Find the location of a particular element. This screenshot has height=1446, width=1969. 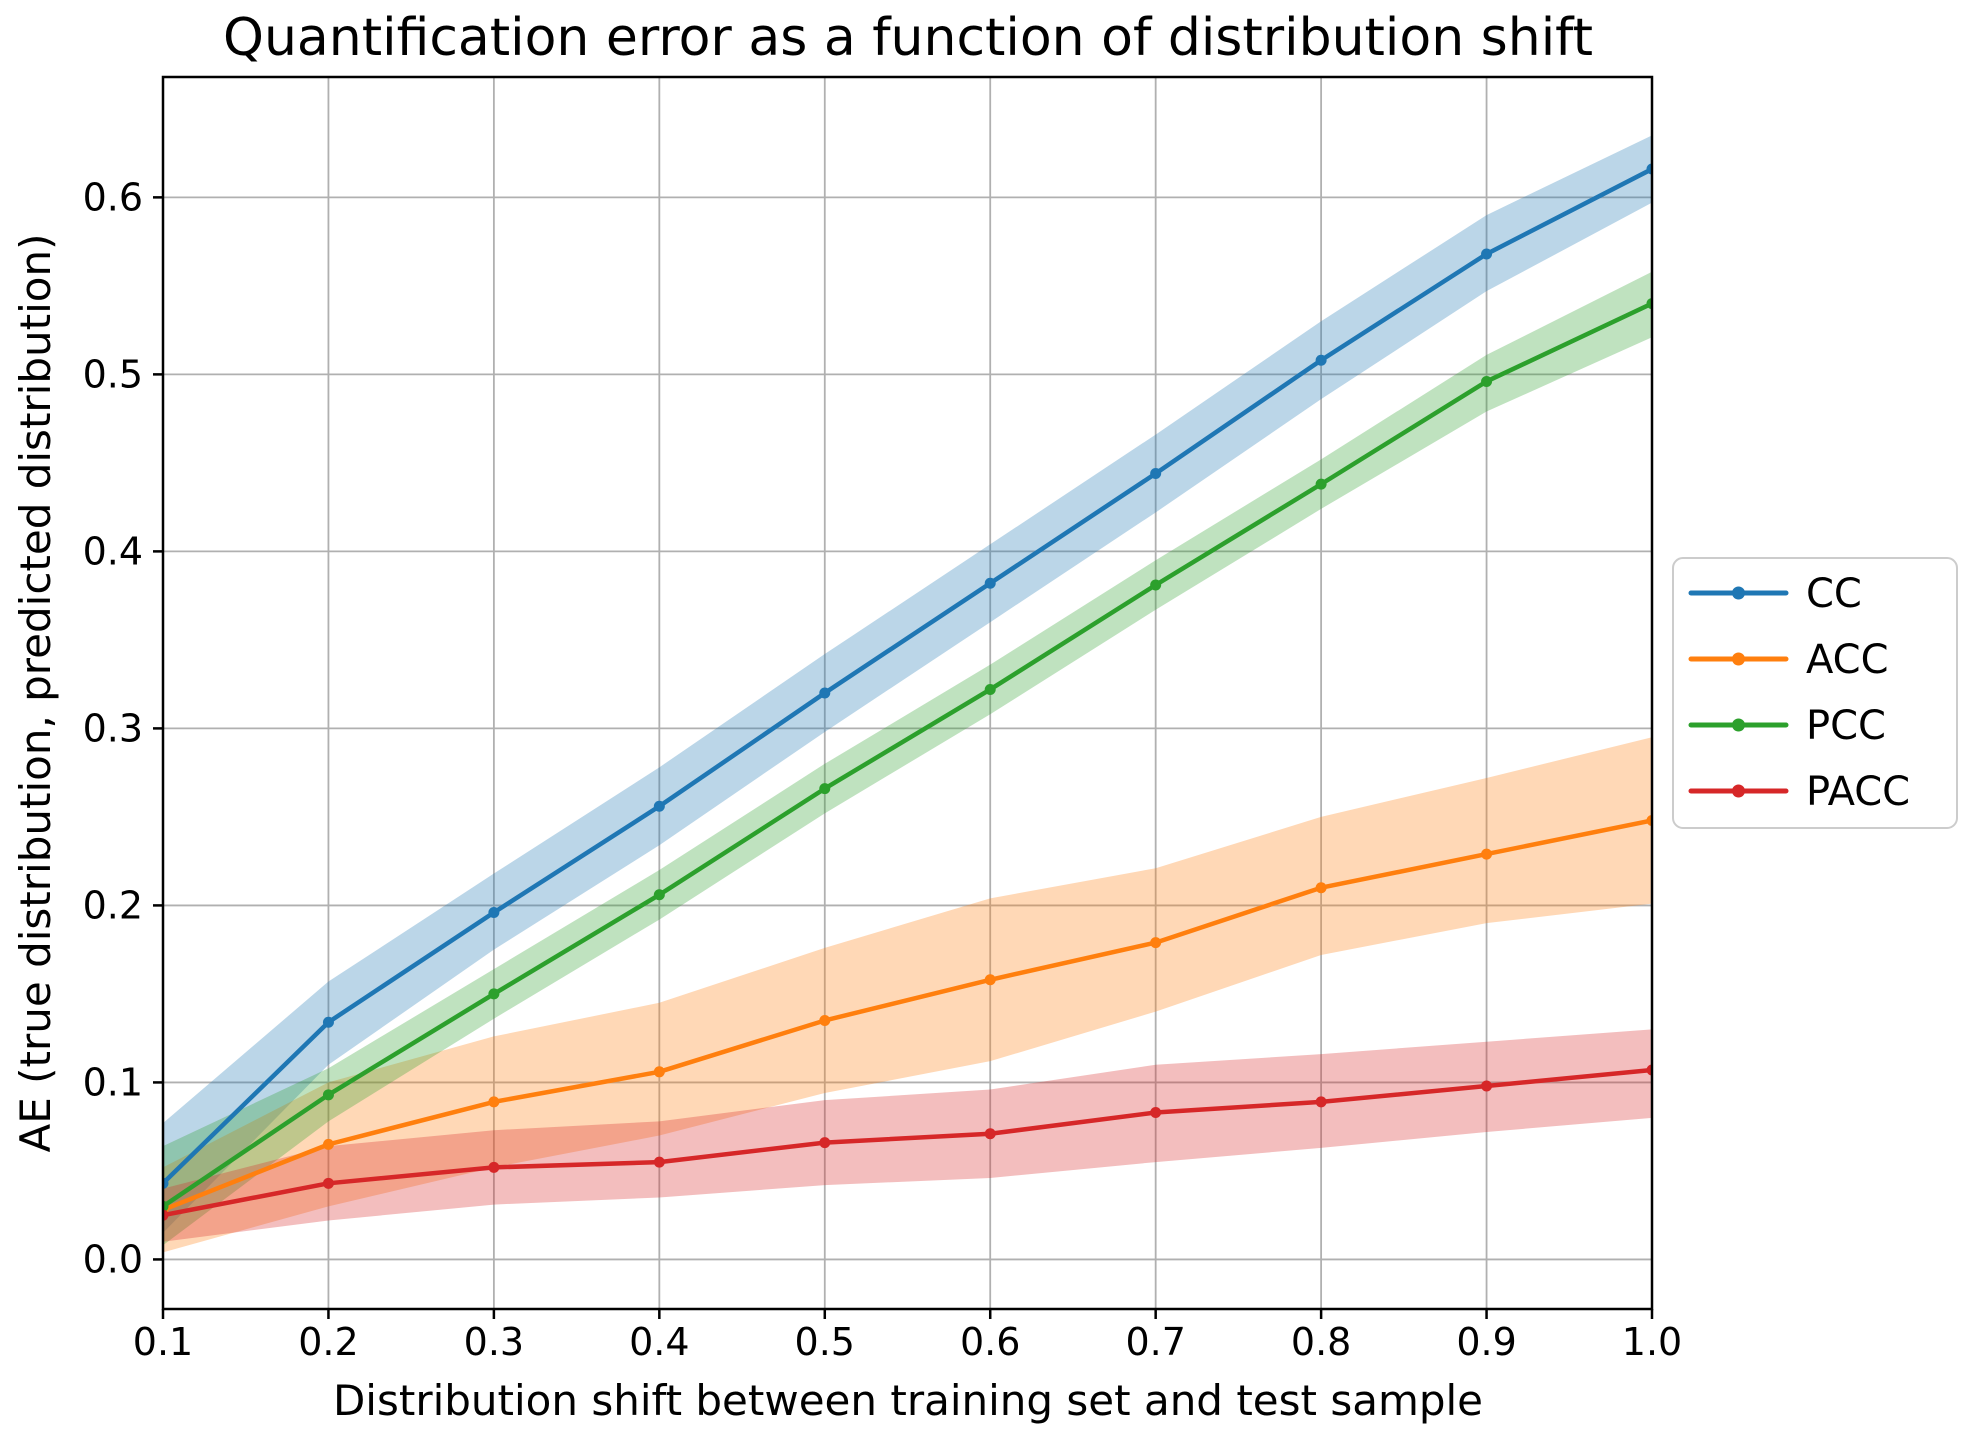

marker-PCC-0.3 is located at coordinates (494, 994).